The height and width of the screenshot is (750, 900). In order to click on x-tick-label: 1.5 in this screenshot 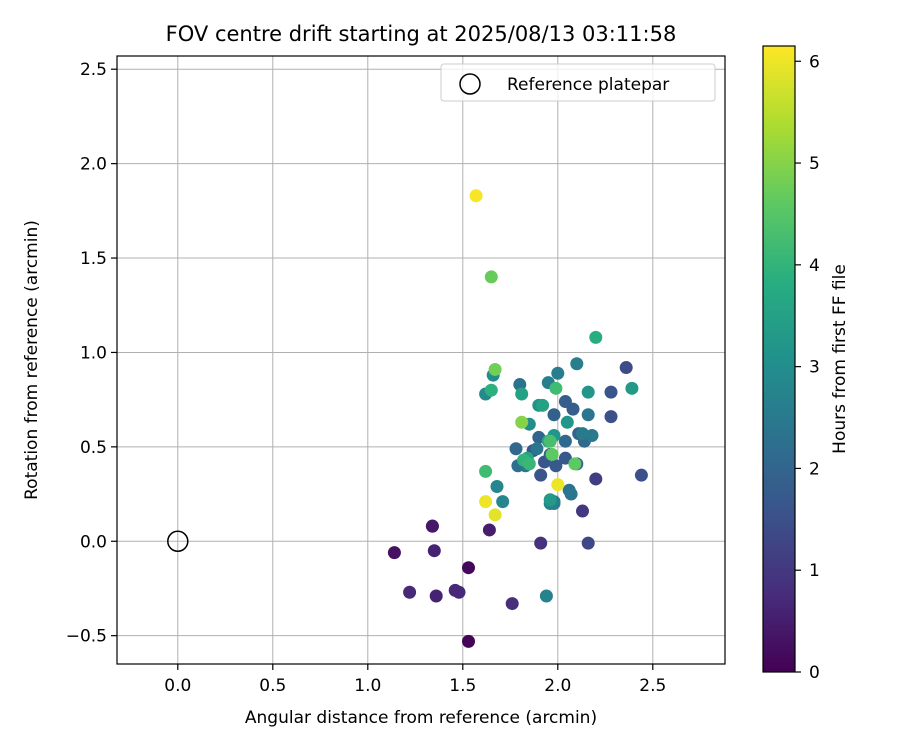, I will do `click(462, 686)`.